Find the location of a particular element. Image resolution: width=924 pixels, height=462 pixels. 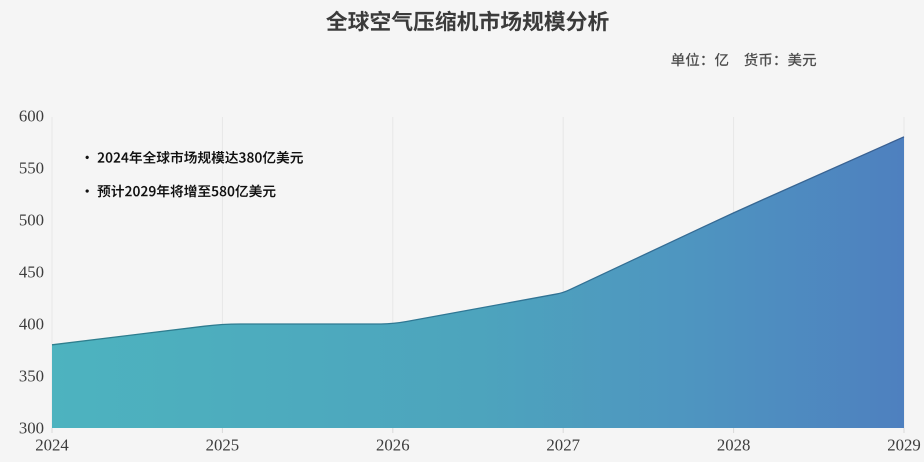

svg-text: 600 is located at coordinates (31, 116).